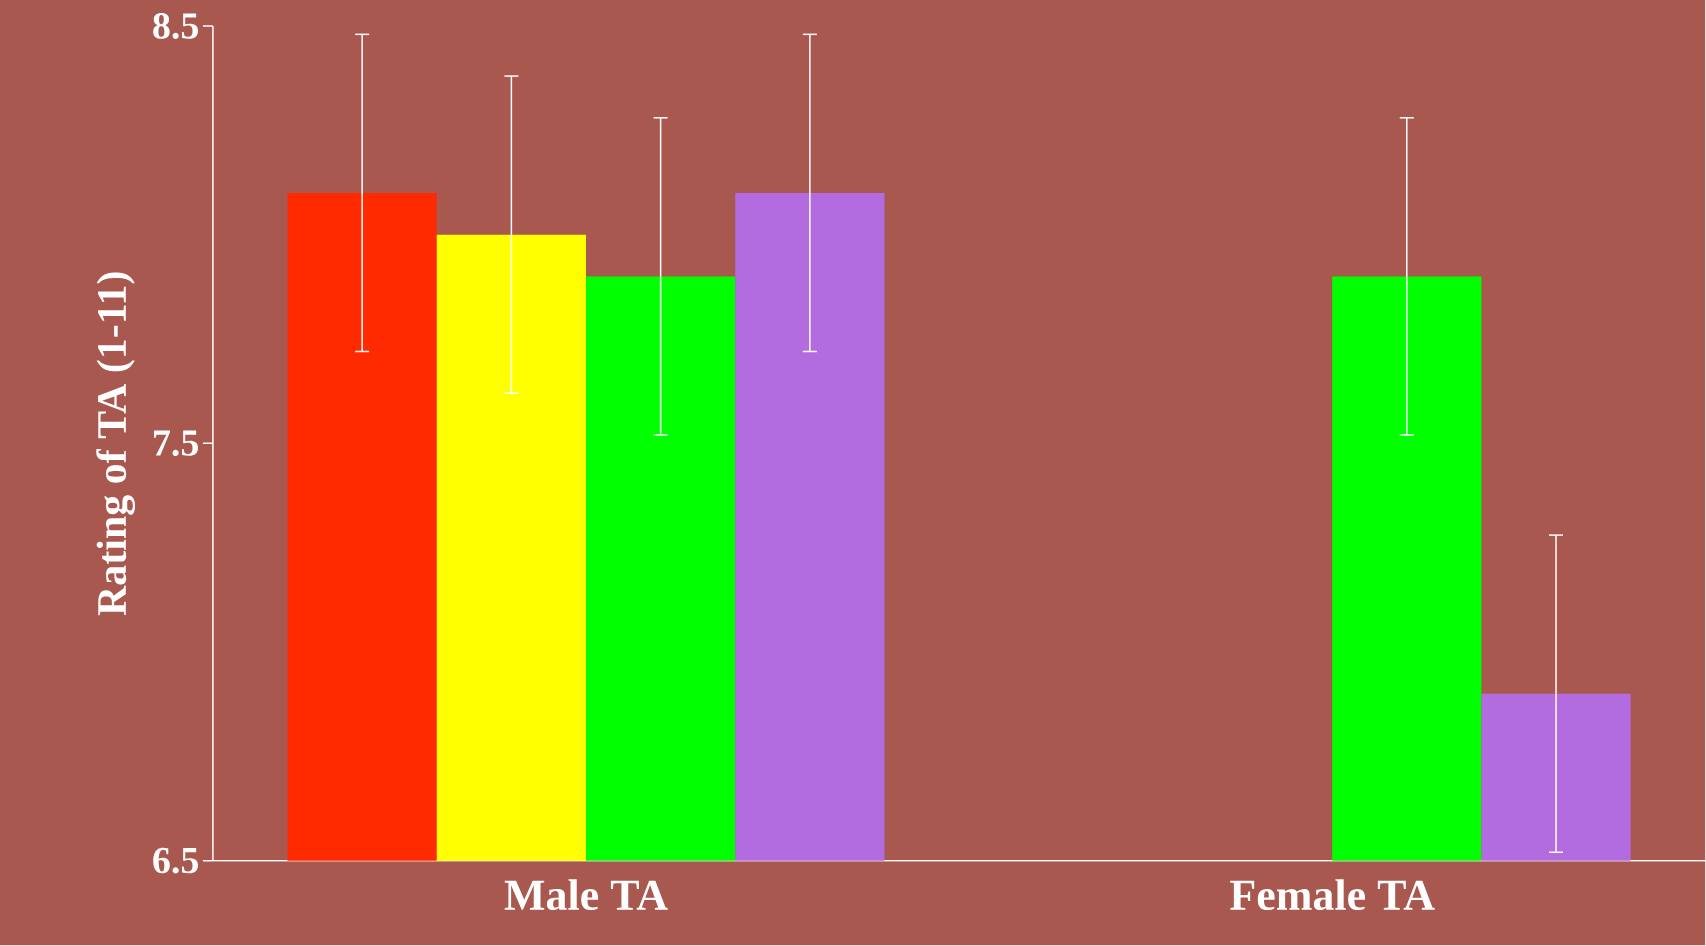 The width and height of the screenshot is (1706, 946). Describe the element at coordinates (175, 860) in the screenshot. I see `y-tick-label: 6.5` at that location.